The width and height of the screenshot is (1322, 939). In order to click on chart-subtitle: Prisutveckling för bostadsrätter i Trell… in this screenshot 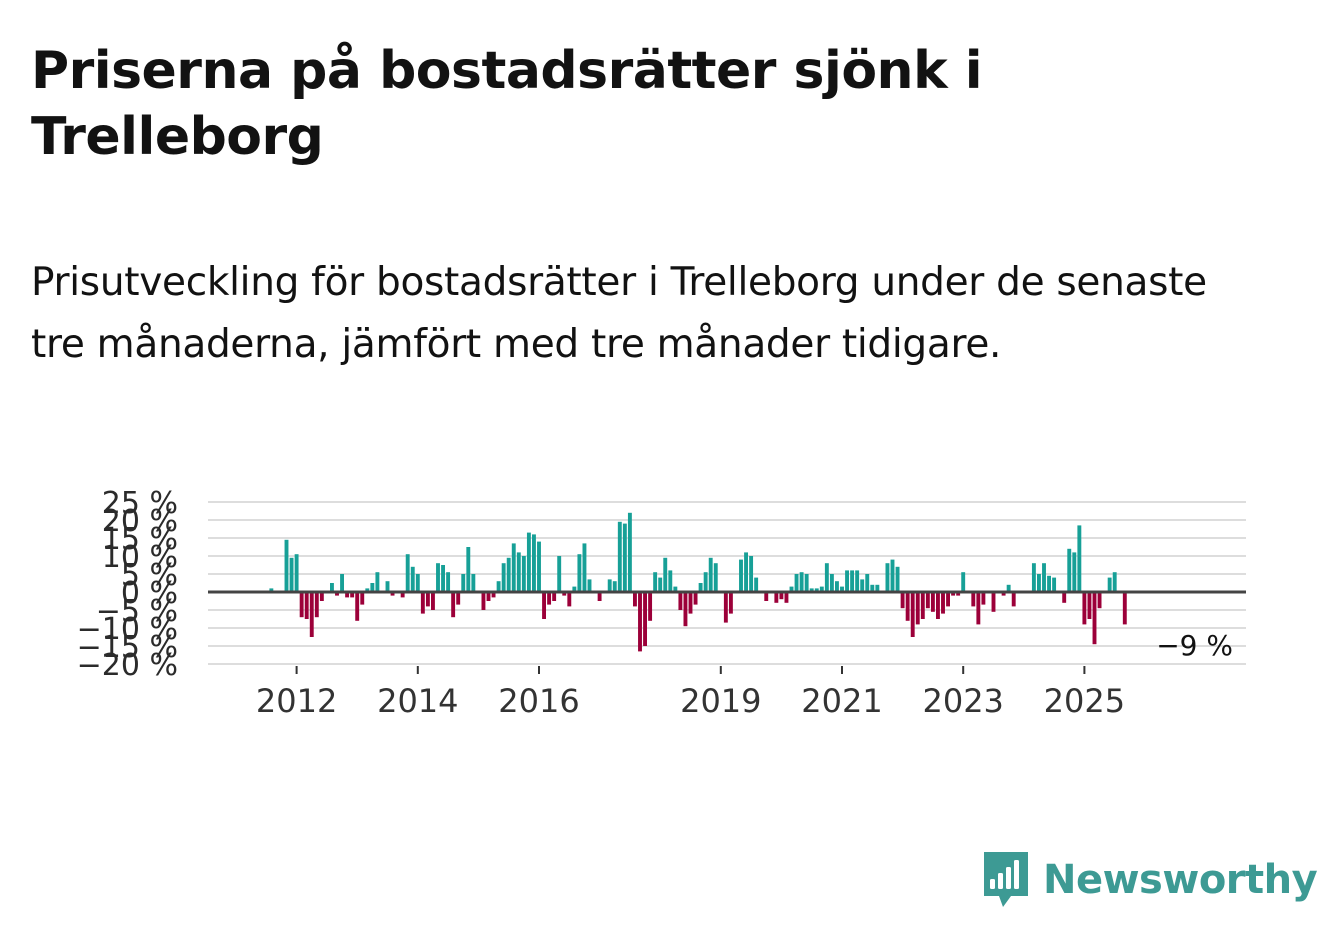, I will do `click(619, 313)`.